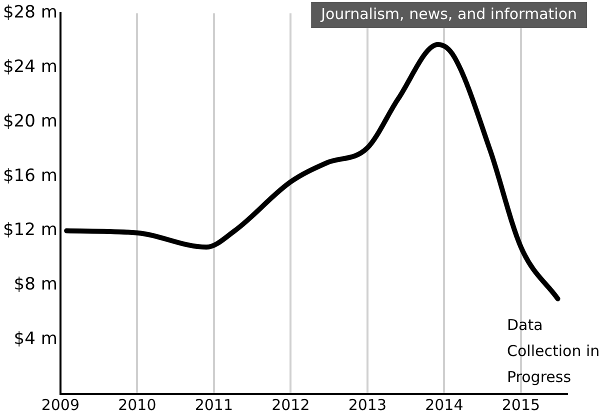 Image resolution: width=604 pixels, height=418 pixels. I want to click on x-tick-label: 2013, so click(367, 405).